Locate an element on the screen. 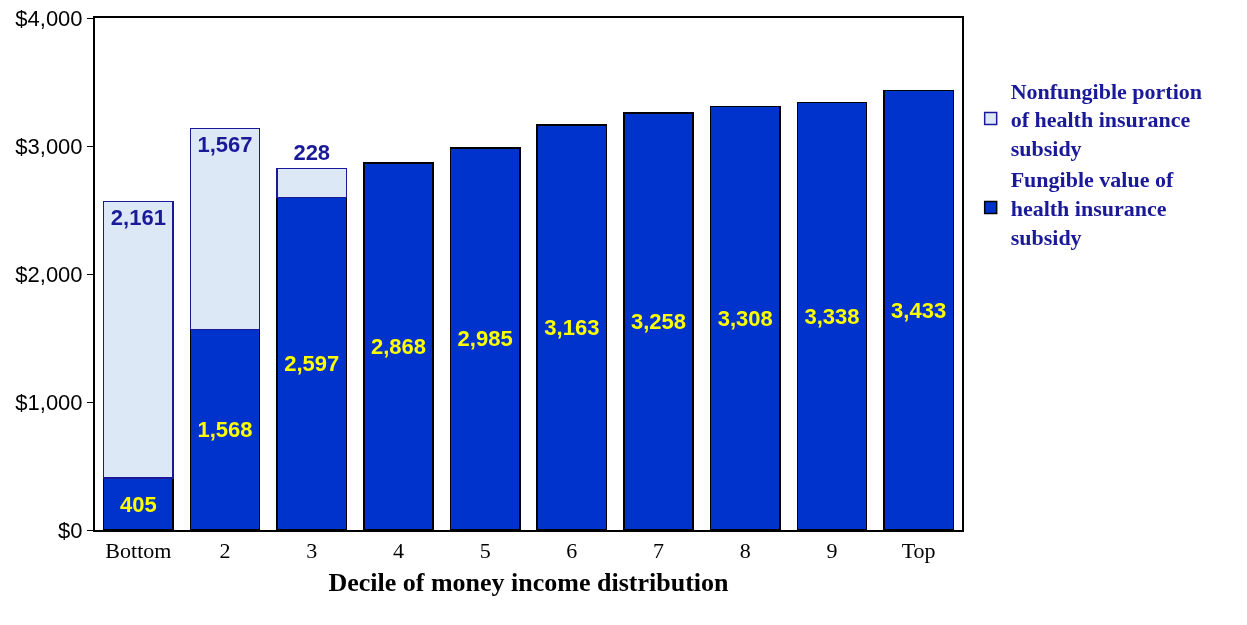 Image resolution: width=1247 pixels, height=625 pixels. y-tick-label: $2,000 is located at coordinates (49, 274).